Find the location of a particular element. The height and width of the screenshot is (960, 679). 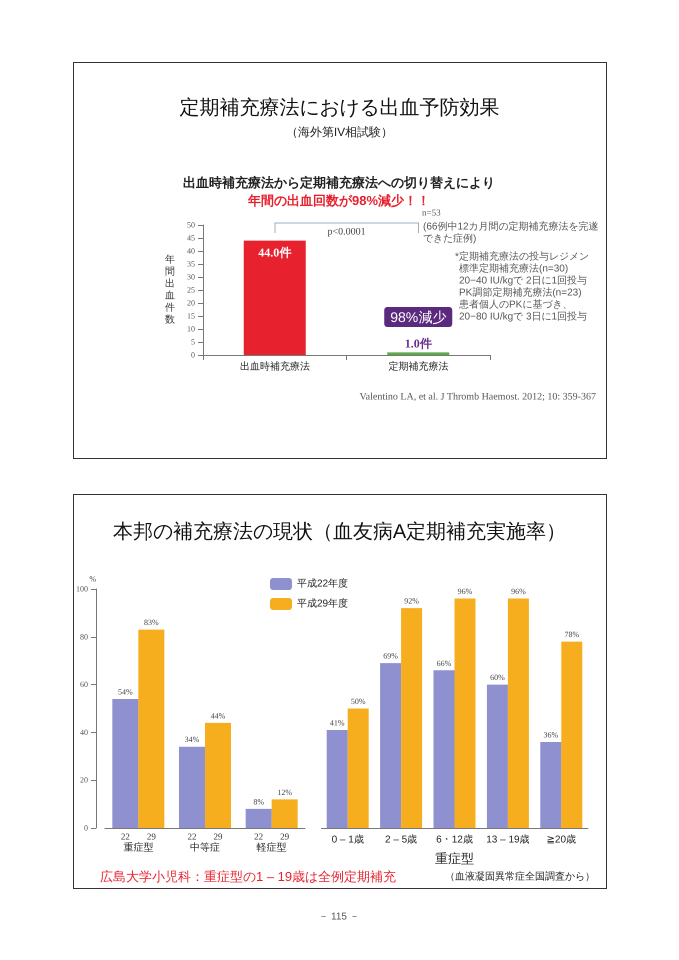

annotation: 20−80 IU/kgで 3日に1回投与 is located at coordinates (523, 316).